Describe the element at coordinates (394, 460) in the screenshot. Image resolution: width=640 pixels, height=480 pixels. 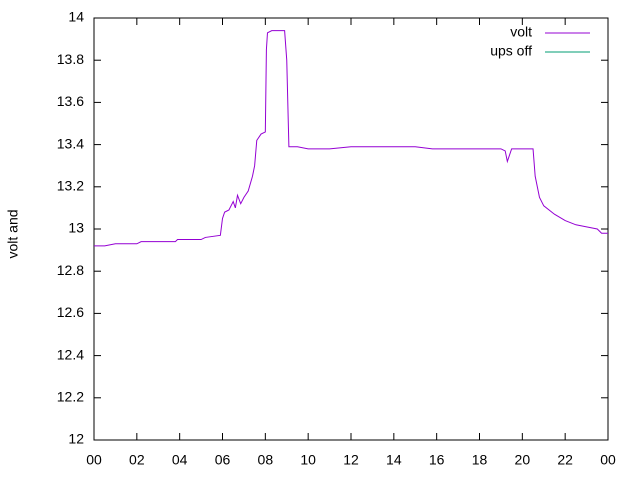
I see `x-tick-label: 14` at that location.